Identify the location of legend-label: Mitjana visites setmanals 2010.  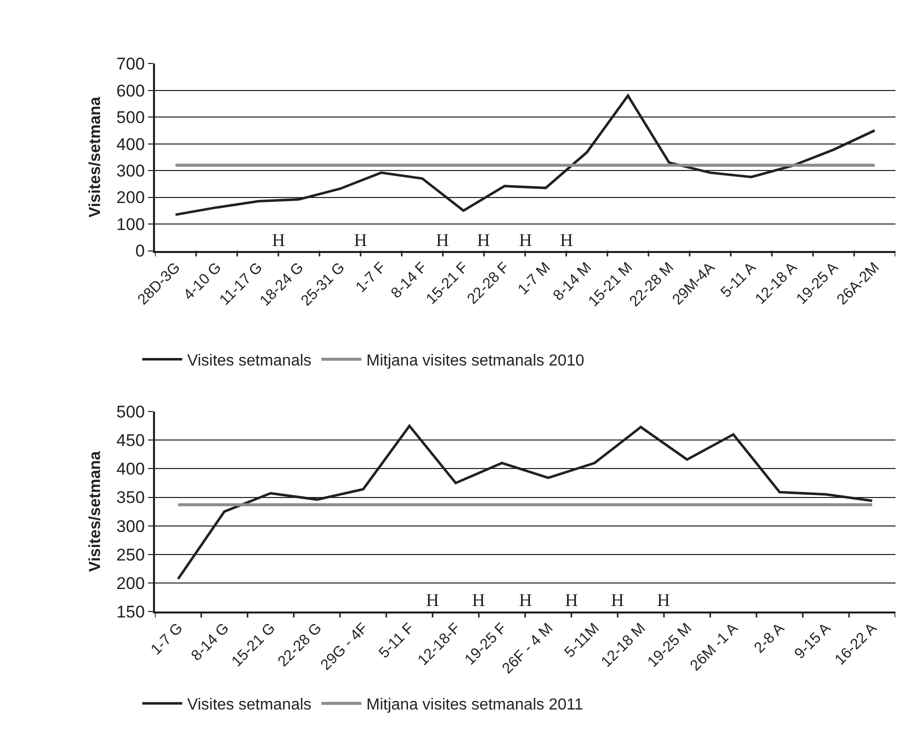
(475, 361).